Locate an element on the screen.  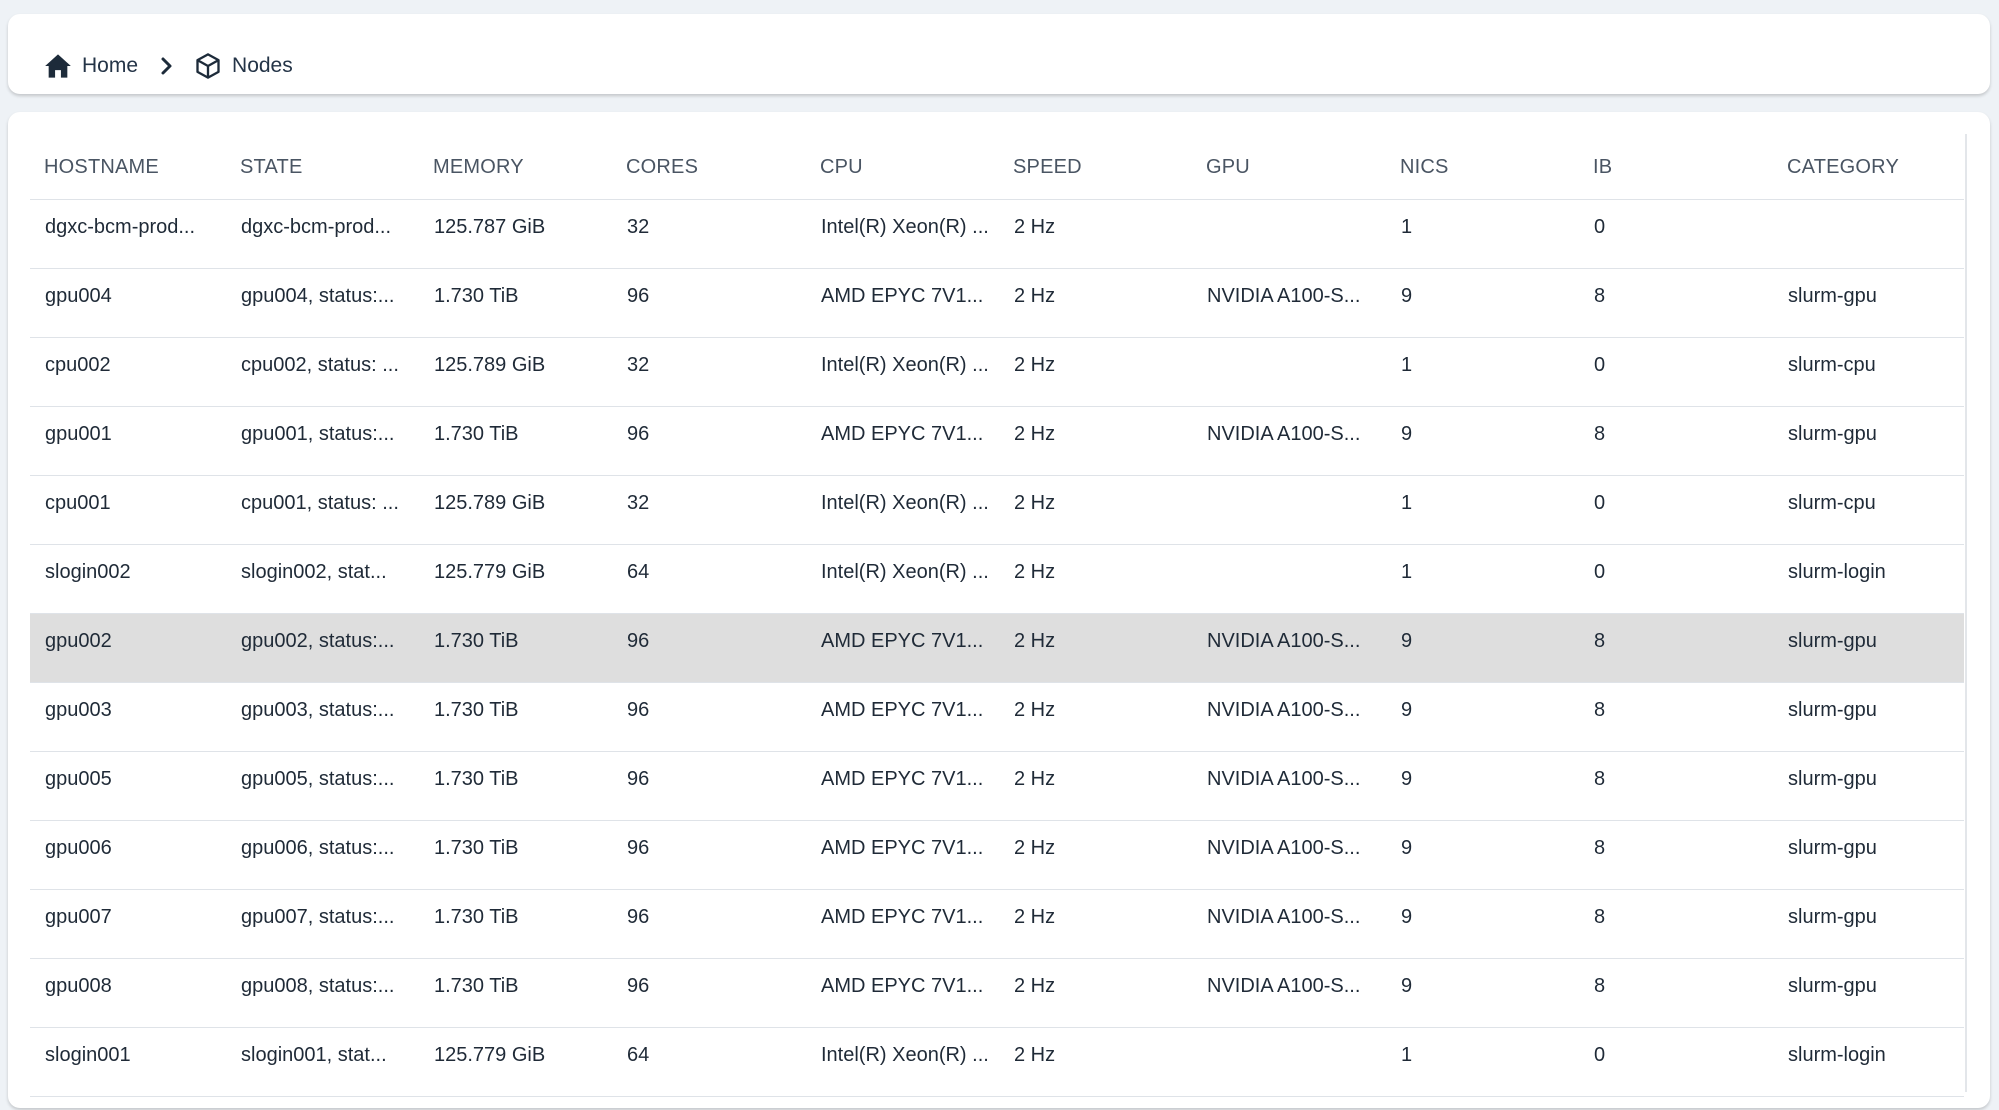
cell-hostname: cpu001 is located at coordinates (128, 510).